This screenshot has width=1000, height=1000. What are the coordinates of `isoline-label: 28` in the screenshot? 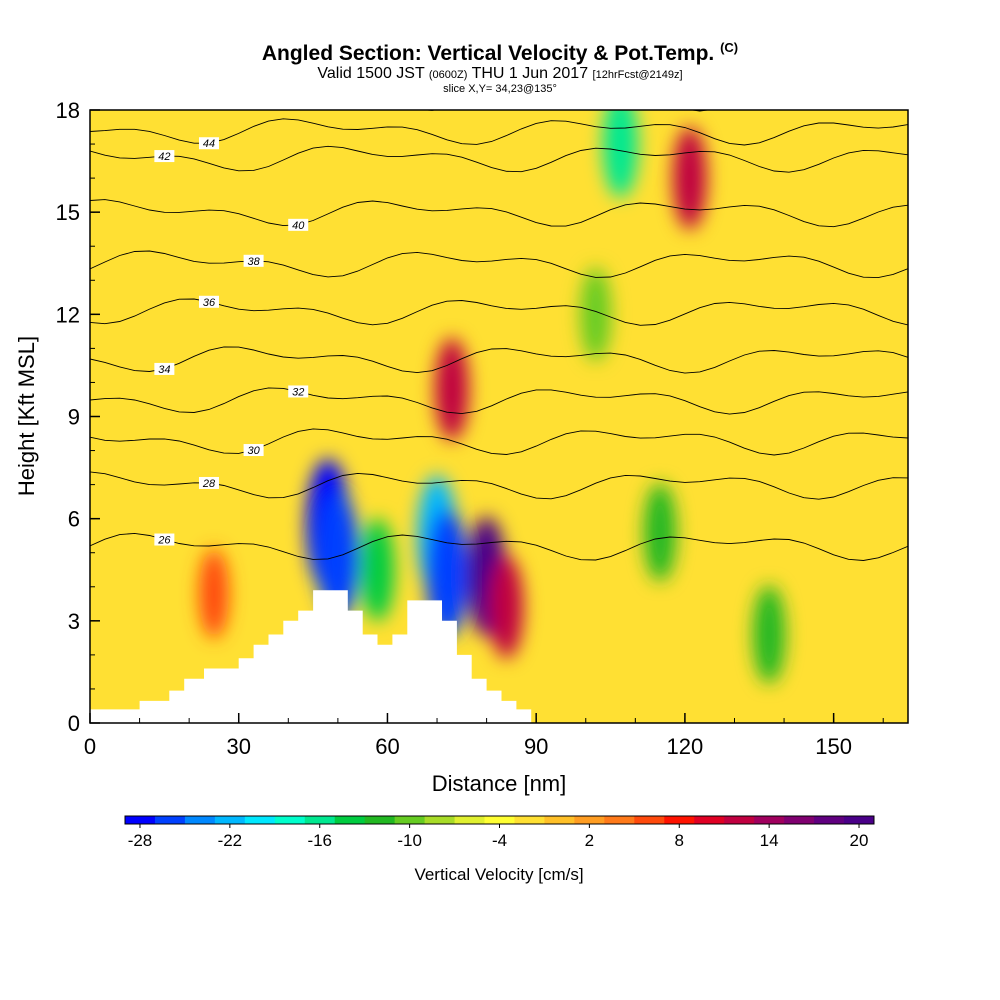 It's located at (209, 484).